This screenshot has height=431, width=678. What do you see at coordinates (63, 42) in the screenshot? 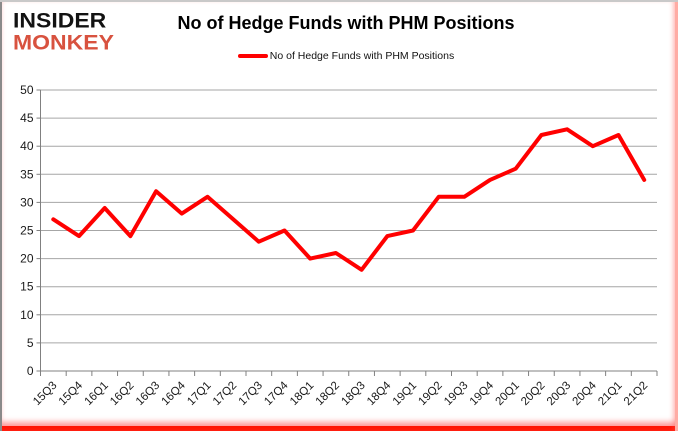
I see `logo-line-monkey: MONKEY` at bounding box center [63, 42].